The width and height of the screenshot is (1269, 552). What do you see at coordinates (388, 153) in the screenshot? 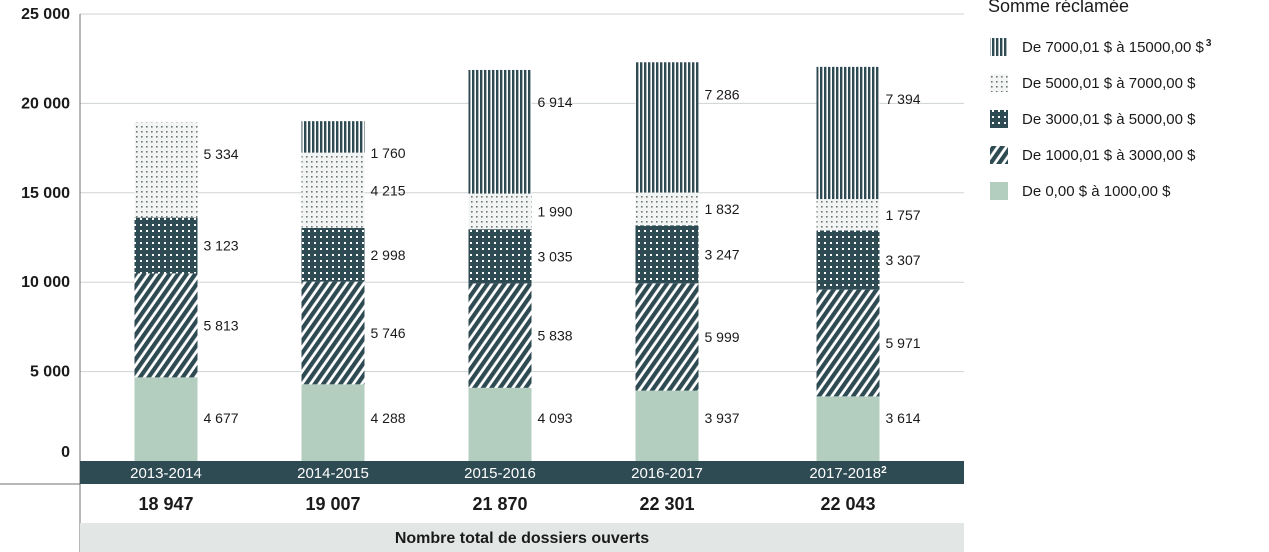
I see `segment-value-label: 1 760` at bounding box center [388, 153].